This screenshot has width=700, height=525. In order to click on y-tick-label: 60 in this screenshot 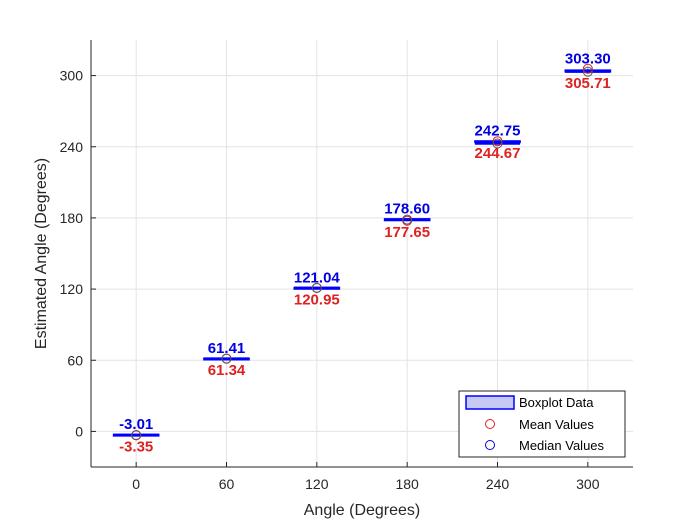, I will do `click(75, 360)`.